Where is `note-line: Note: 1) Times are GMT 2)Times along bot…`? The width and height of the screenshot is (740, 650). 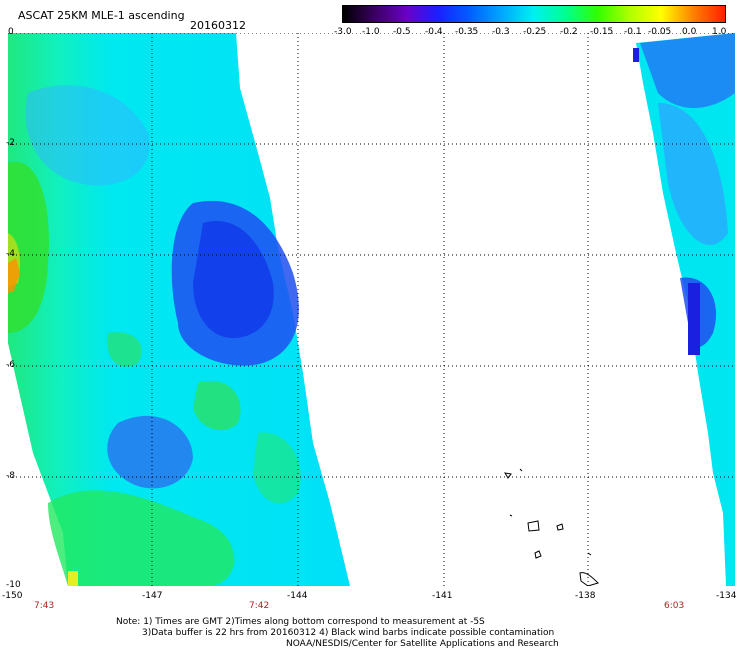
note-line: Note: 1) Times are GMT 2)Times along bot… is located at coordinates (300, 622).